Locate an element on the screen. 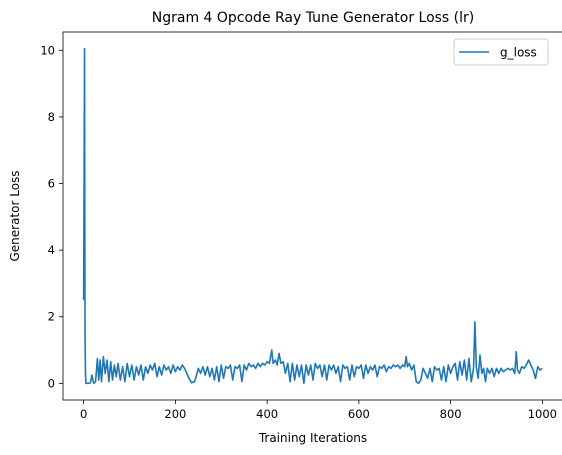  y-tick-label: 2 is located at coordinates (51, 317).